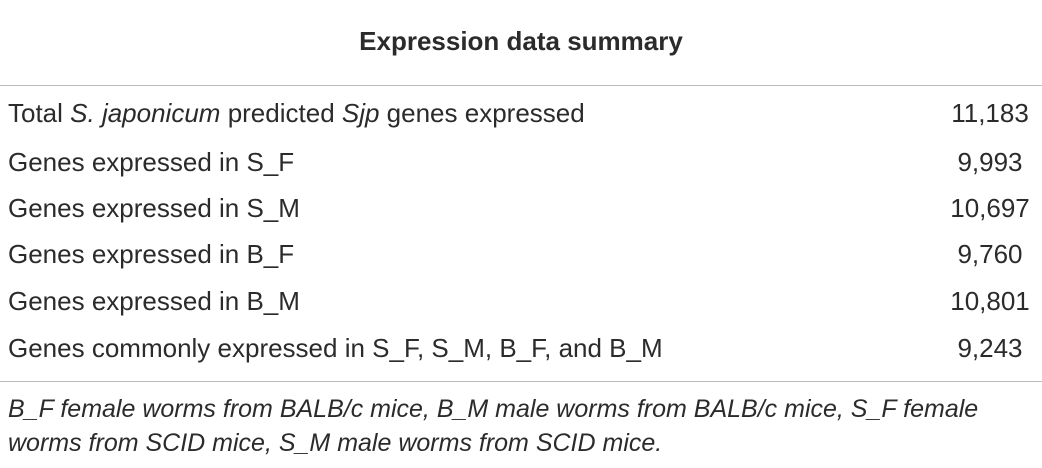 This screenshot has height=468, width=1042. Describe the element at coordinates (39, 113) in the screenshot. I see `label-part: Total` at that location.